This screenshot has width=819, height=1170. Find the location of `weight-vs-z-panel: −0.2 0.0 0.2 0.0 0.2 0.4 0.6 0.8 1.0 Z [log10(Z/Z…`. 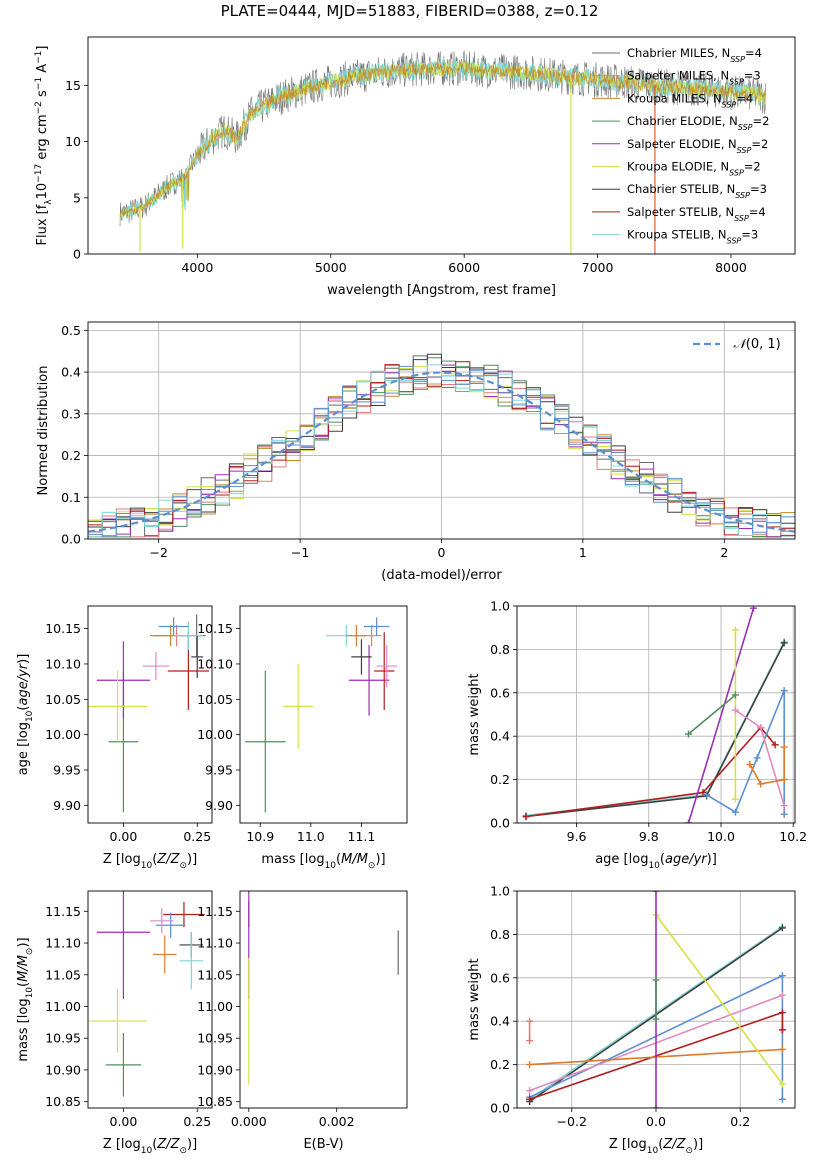

weight-vs-z-panel: −0.2 0.0 0.2 0.0 0.2 0.4 0.6 0.8 1.0 Z [log10(Z/Z… is located at coordinates (631, 1020).